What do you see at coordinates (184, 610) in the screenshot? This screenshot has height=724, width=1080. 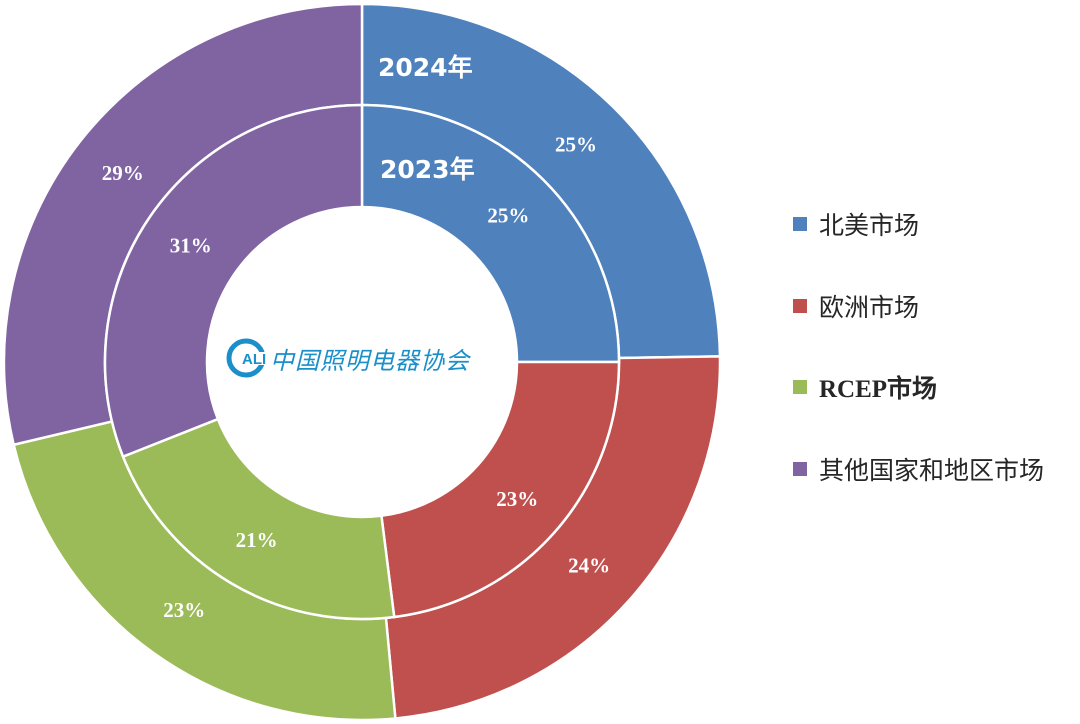 I see `outer-slice-label: 23%` at bounding box center [184, 610].